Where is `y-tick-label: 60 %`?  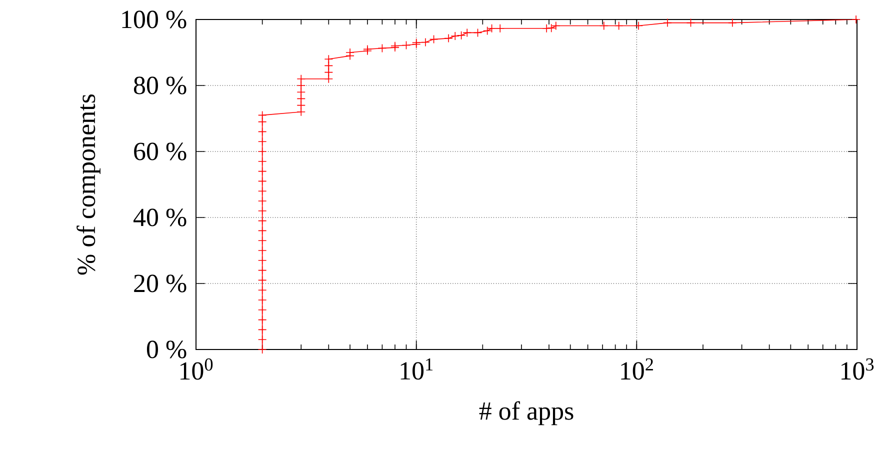
y-tick-label: 60 % is located at coordinates (160, 151).